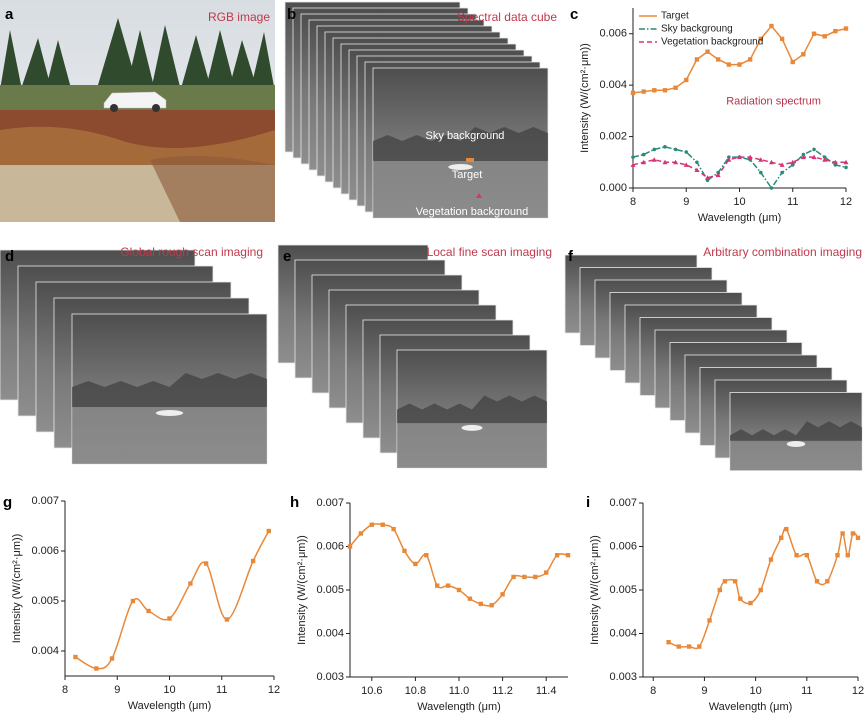 The image size is (866, 717). I want to click on legend-label: Target, so click(675, 16).